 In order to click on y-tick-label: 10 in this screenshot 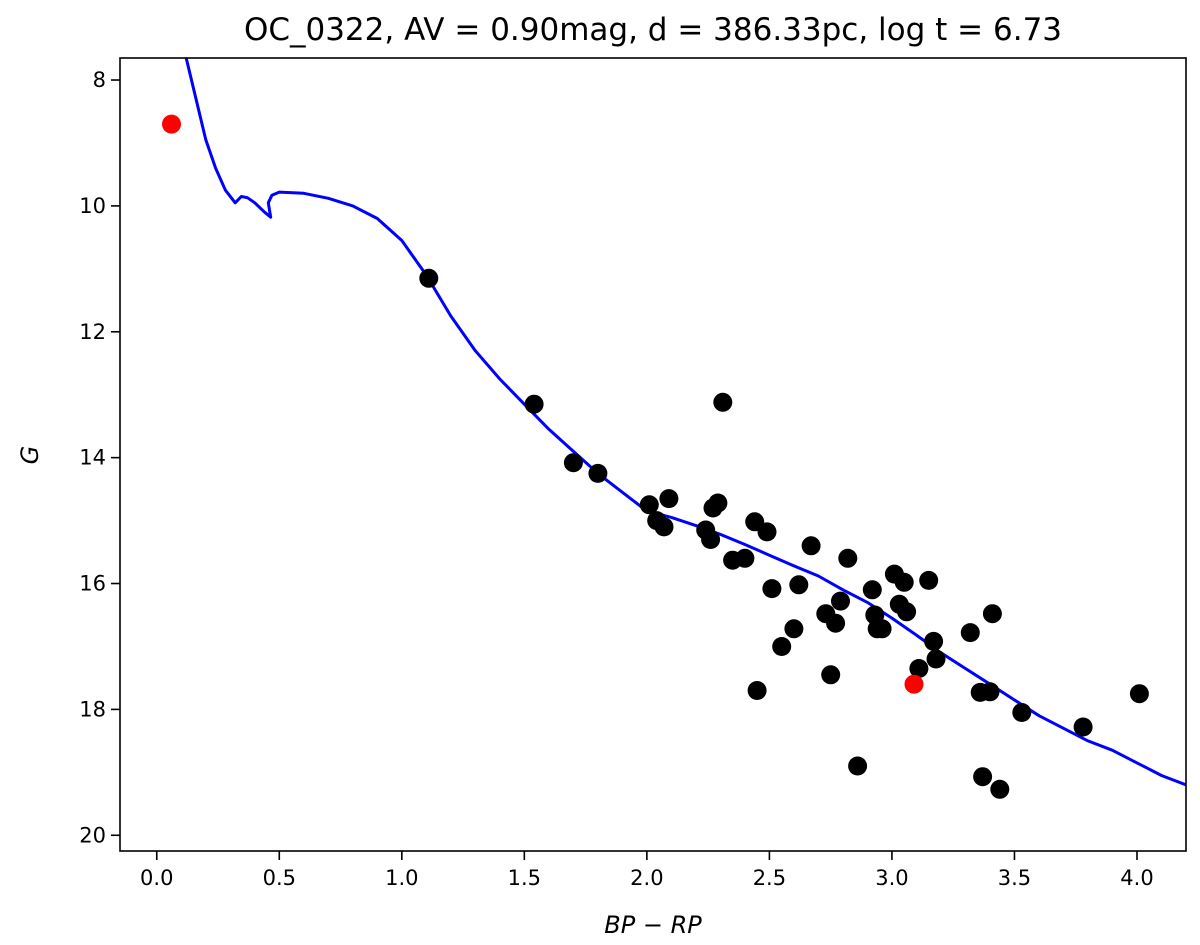, I will do `click(92, 206)`.